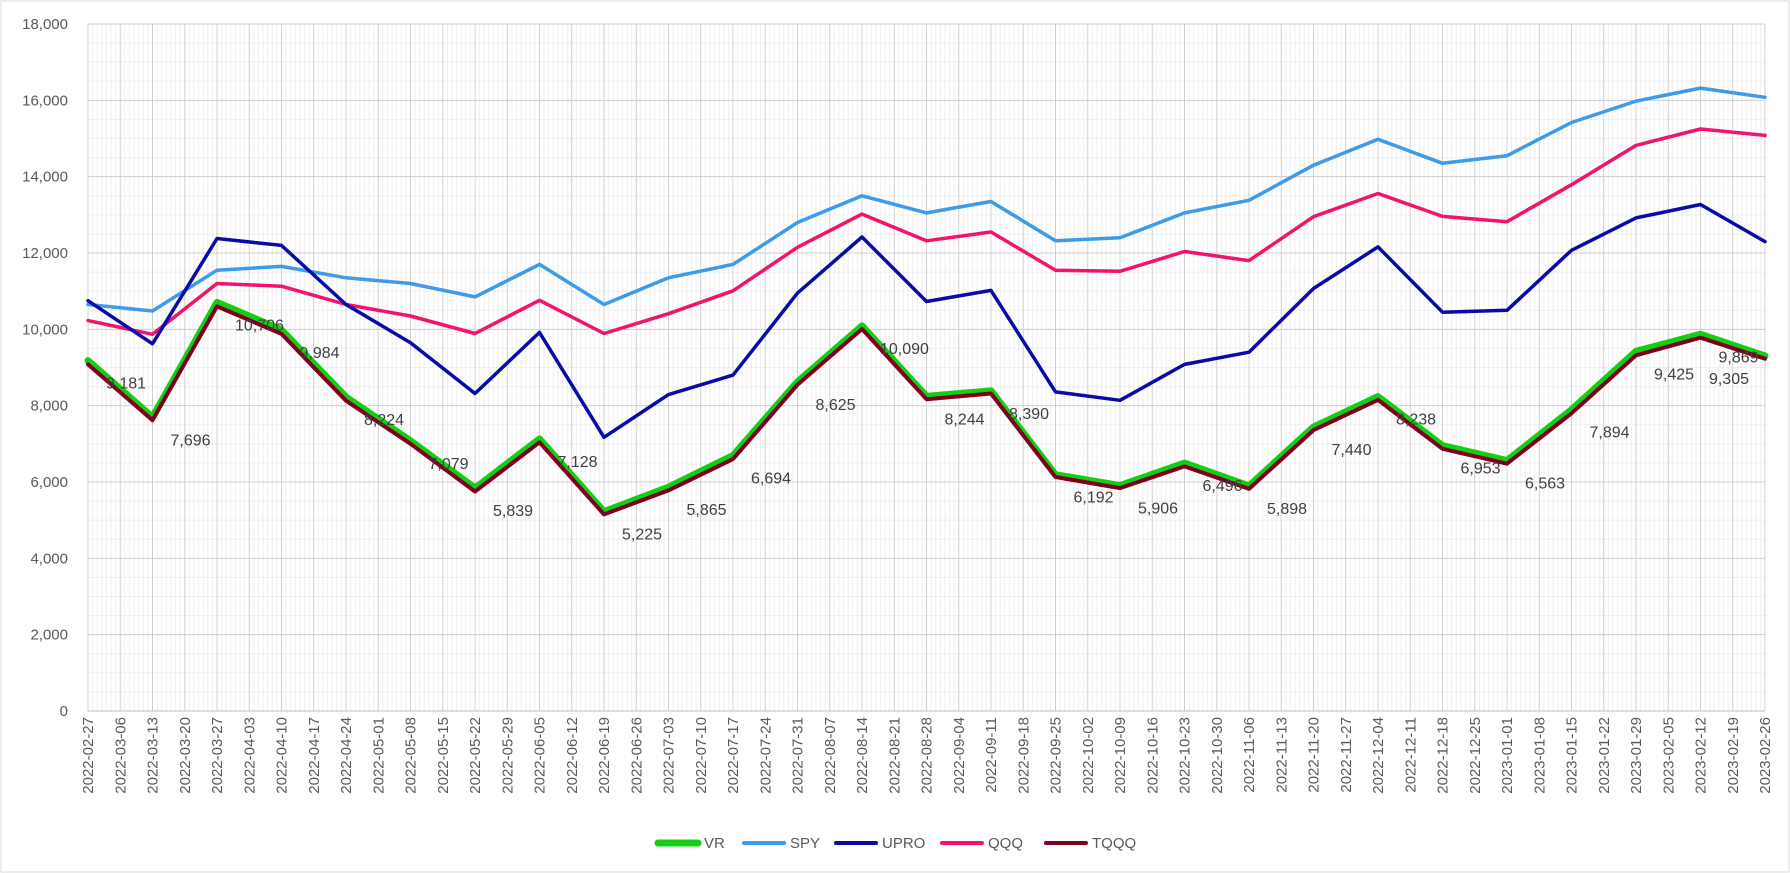 The image size is (1790, 873). What do you see at coordinates (1088, 755) in the screenshot?
I see `x-tick-label: 2022-10-02` at bounding box center [1088, 755].